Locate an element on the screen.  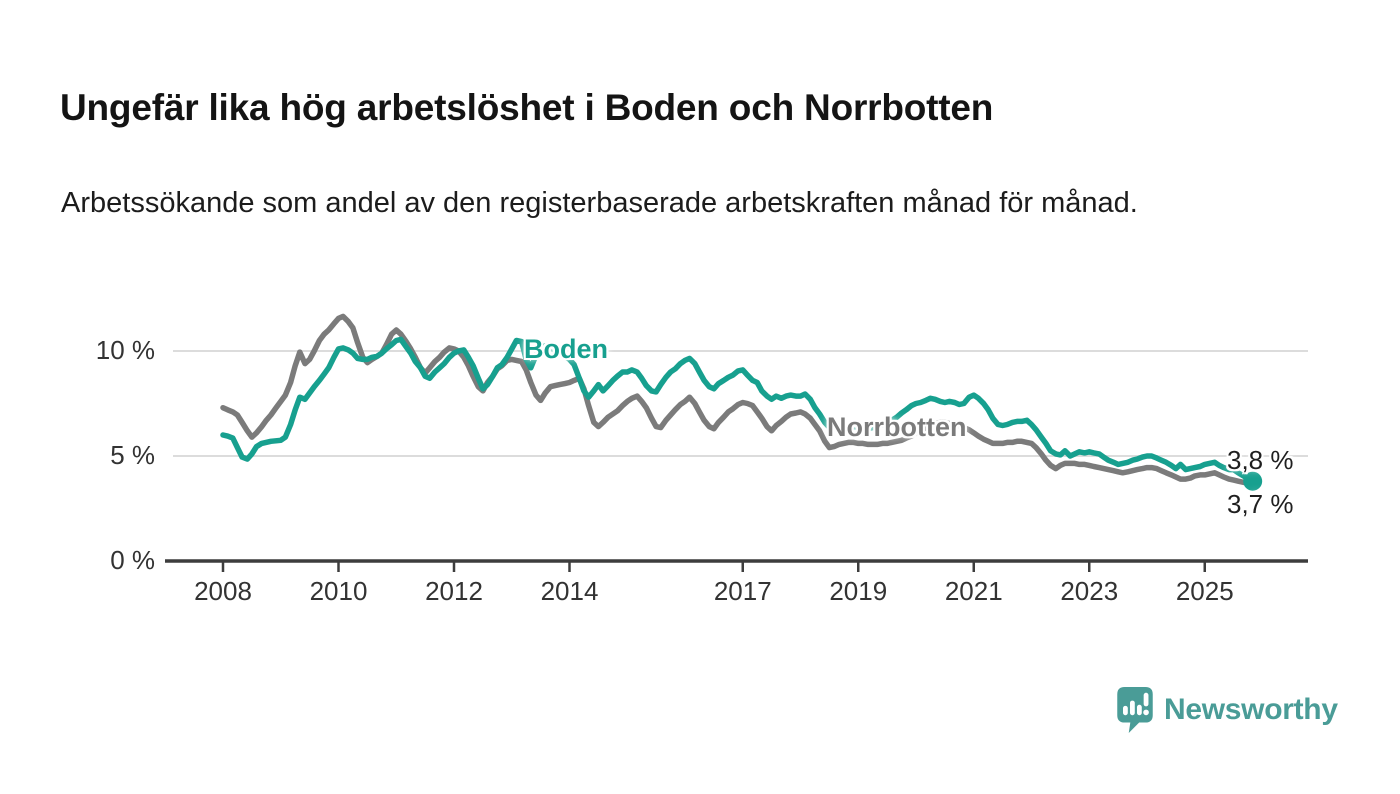
x-axis-label-2023: 2023 is located at coordinates (1089, 591).